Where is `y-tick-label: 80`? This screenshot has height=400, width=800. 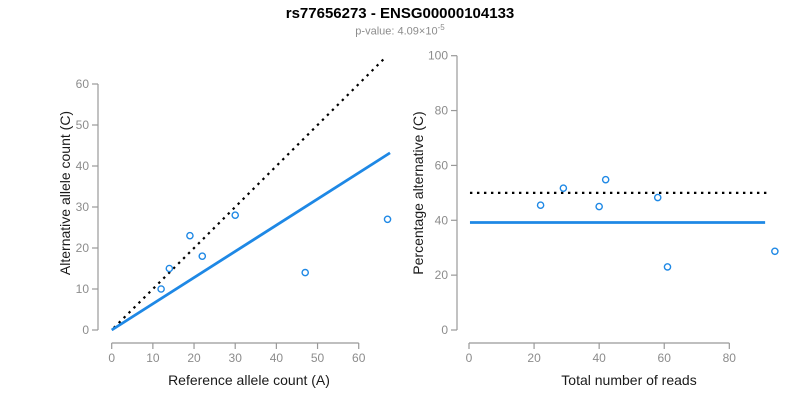
y-tick-label: 80 is located at coordinates (442, 111).